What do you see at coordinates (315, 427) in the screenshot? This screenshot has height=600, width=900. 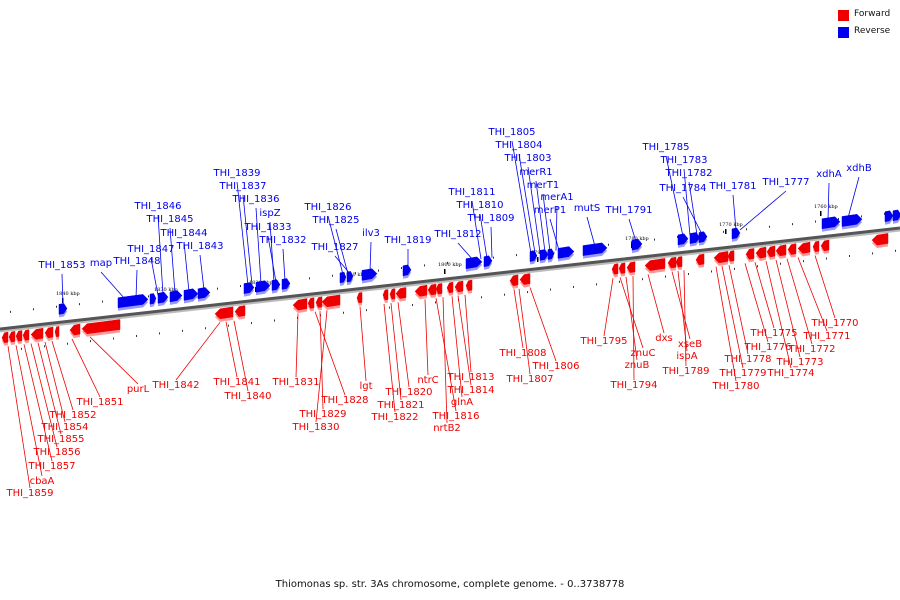 I see `forward-gene-label: THI_1830` at bounding box center [315, 427].